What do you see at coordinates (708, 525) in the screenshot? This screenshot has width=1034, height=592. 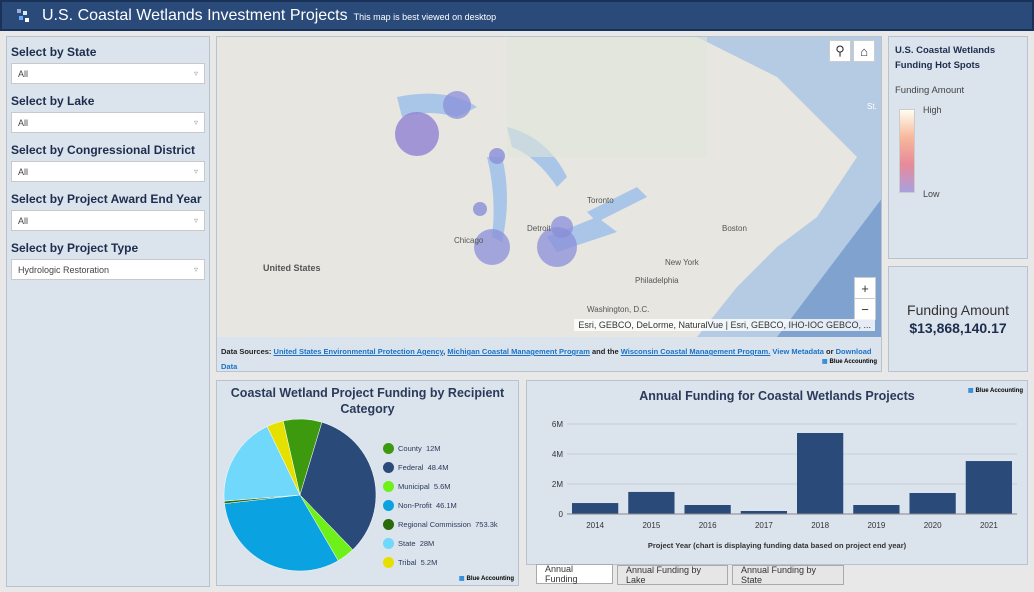 I see `x-tick-label: 2016` at bounding box center [708, 525].